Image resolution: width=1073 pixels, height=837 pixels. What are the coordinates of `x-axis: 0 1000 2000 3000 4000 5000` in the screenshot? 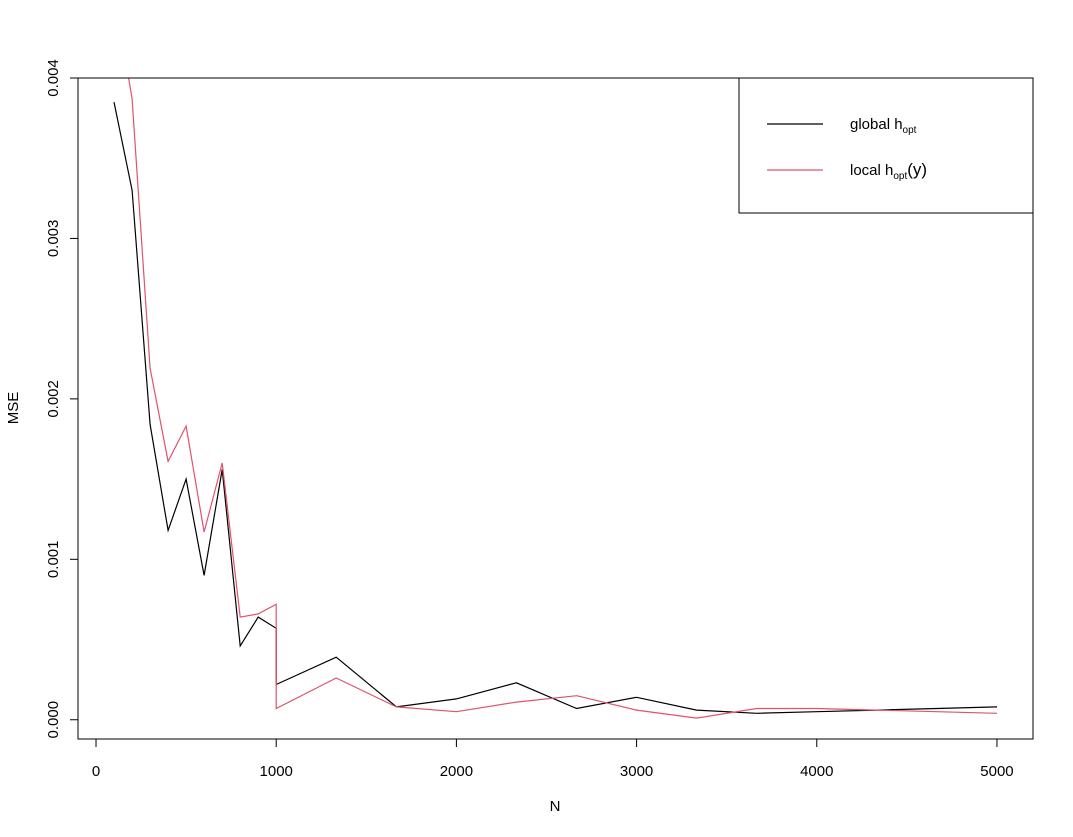 It's located at (553, 759).